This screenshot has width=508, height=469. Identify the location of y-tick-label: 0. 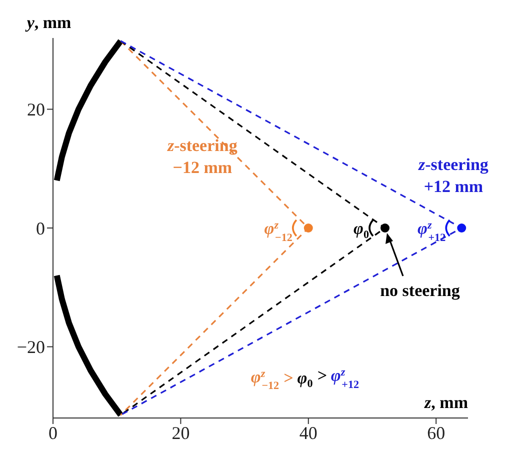
(40, 228).